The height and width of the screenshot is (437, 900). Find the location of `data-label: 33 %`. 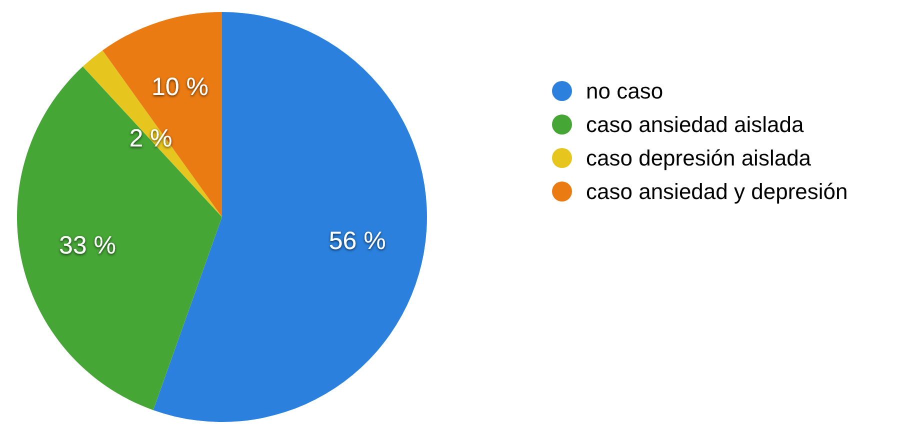

data-label: 33 % is located at coordinates (87, 245).